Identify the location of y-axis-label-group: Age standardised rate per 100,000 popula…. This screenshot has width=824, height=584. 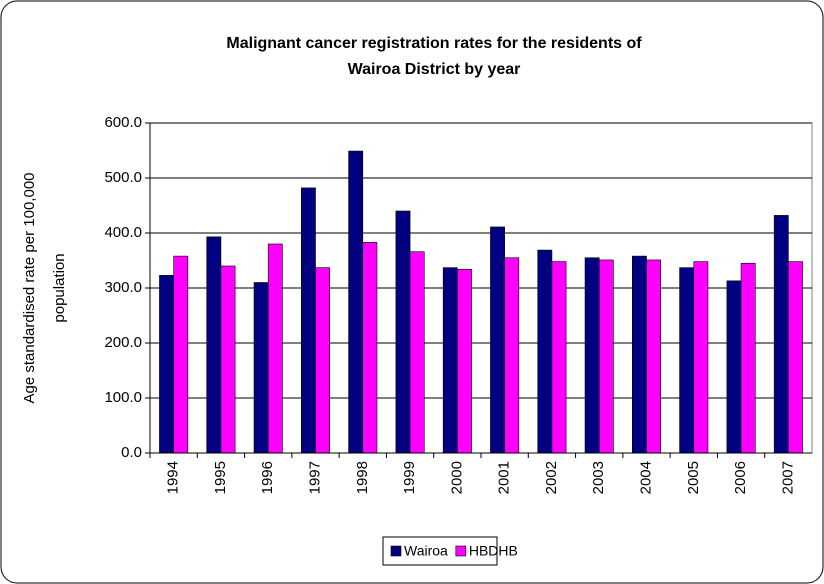
(44, 288).